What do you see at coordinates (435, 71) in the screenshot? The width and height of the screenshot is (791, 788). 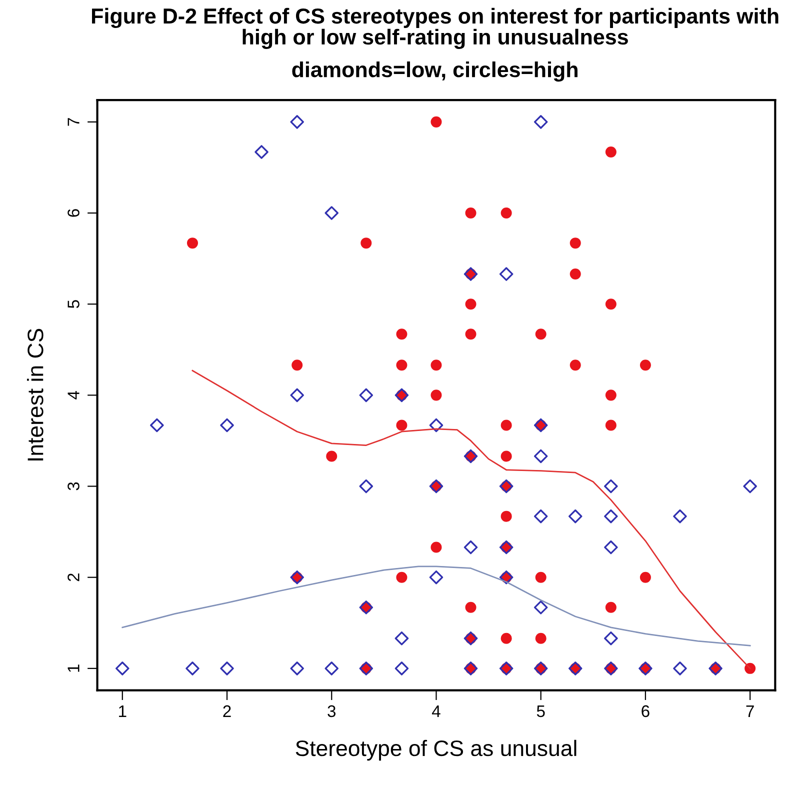 I see `chart-subtitle: diamonds=low, circles=high` at bounding box center [435, 71].